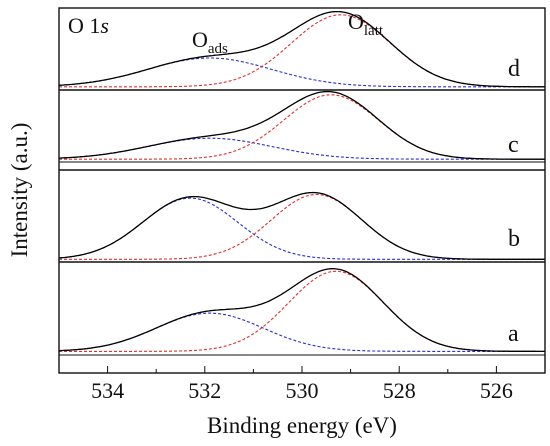  I want to click on panel-label-d: d, so click(514, 69).